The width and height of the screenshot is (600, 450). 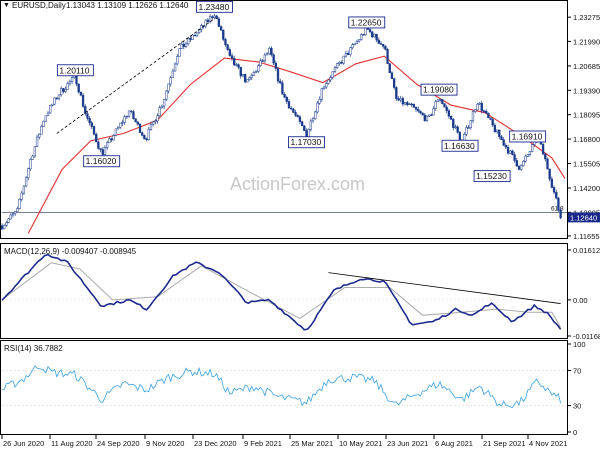 I want to click on rsi-y-tick-label: 30, so click(x=577, y=406).